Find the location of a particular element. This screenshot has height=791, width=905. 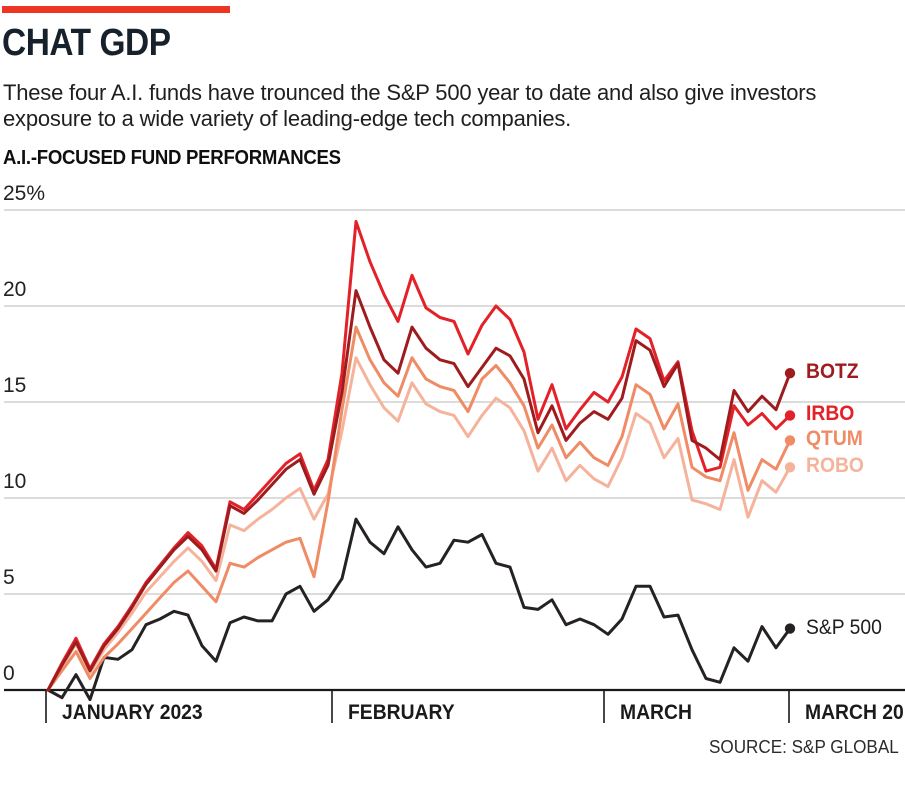

y-axis-label-10: 10 is located at coordinates (15, 481).